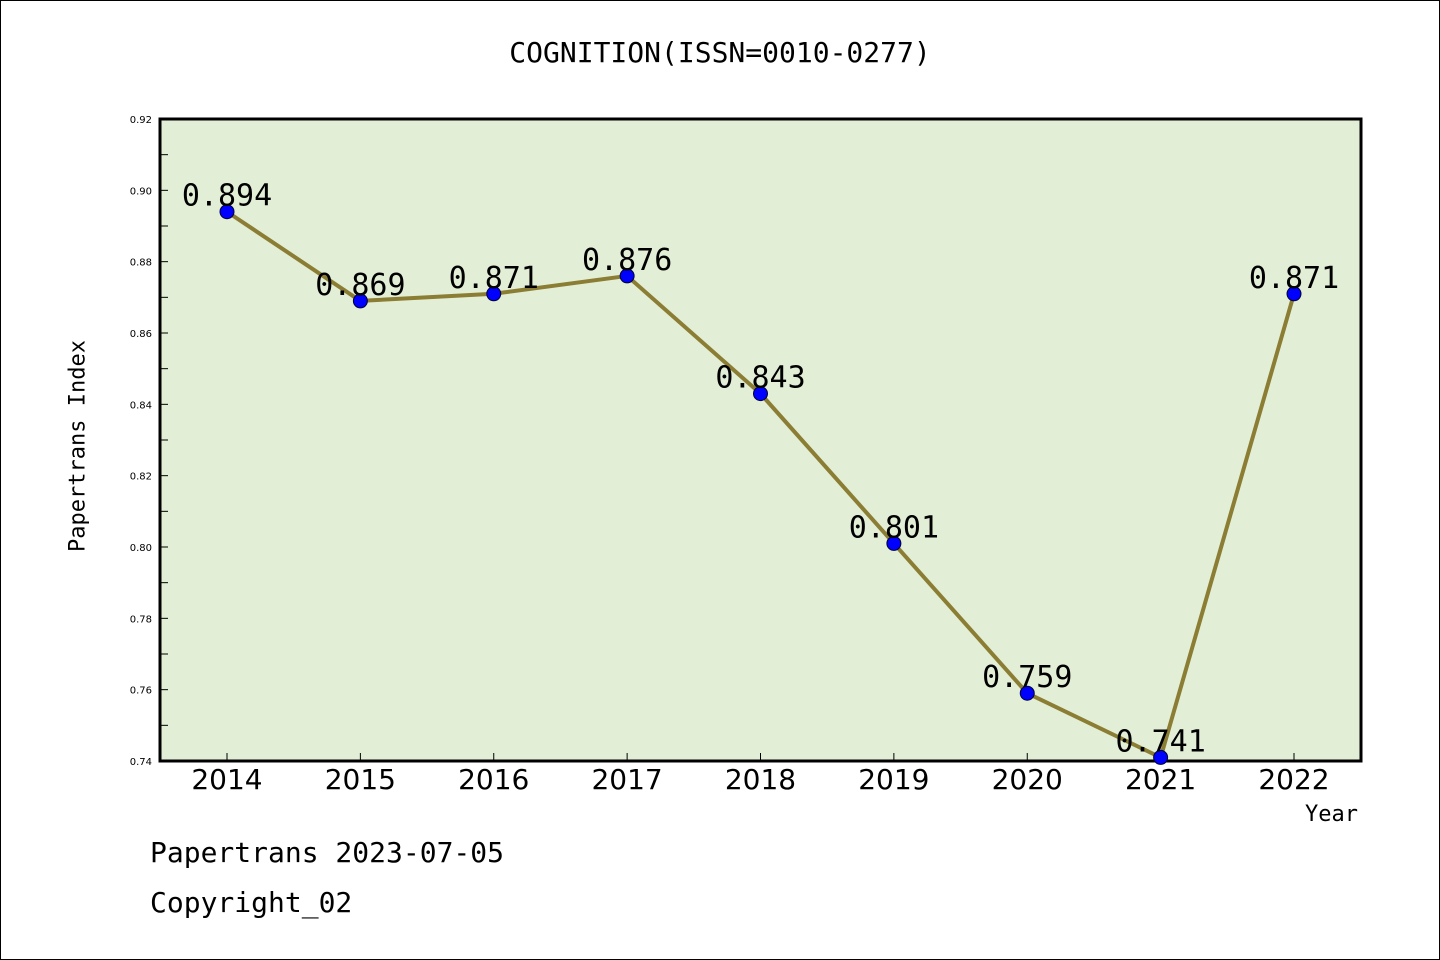  I want to click on x-tick-label: 2022, so click(1293, 779).